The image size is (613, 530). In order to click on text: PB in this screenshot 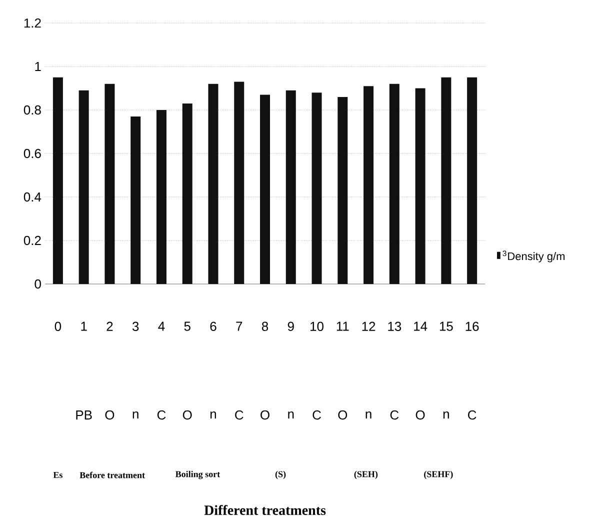, I will do `click(84, 415)`.